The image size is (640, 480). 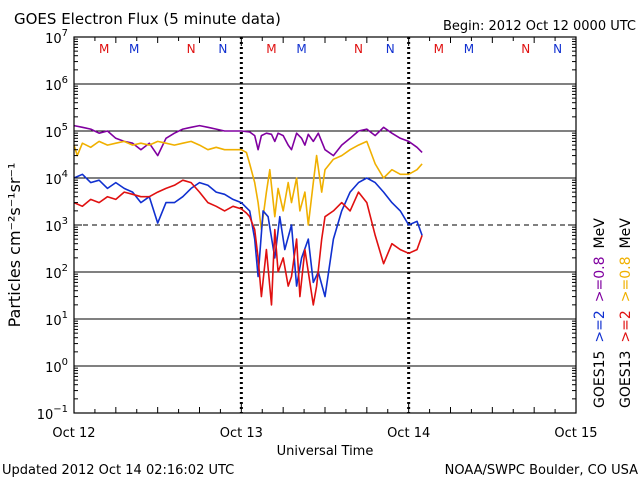 What do you see at coordinates (65, 221) in the screenshot?
I see `y-tick-exponent: 3` at bounding box center [65, 221].